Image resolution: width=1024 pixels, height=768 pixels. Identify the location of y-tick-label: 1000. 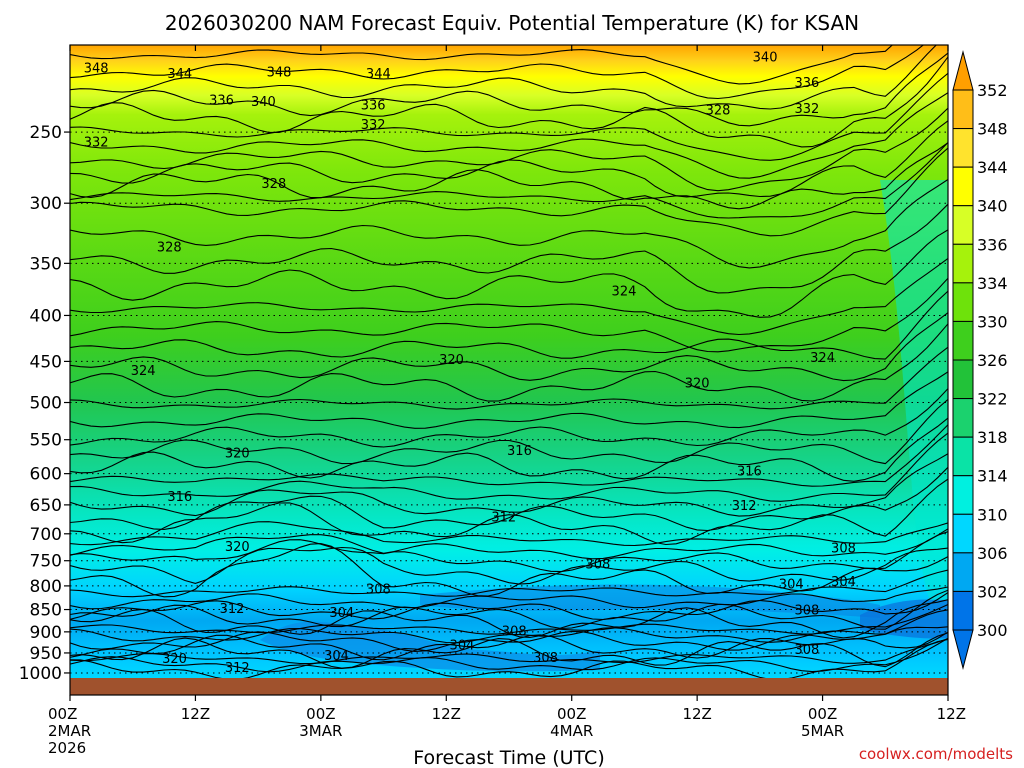
(40, 674).